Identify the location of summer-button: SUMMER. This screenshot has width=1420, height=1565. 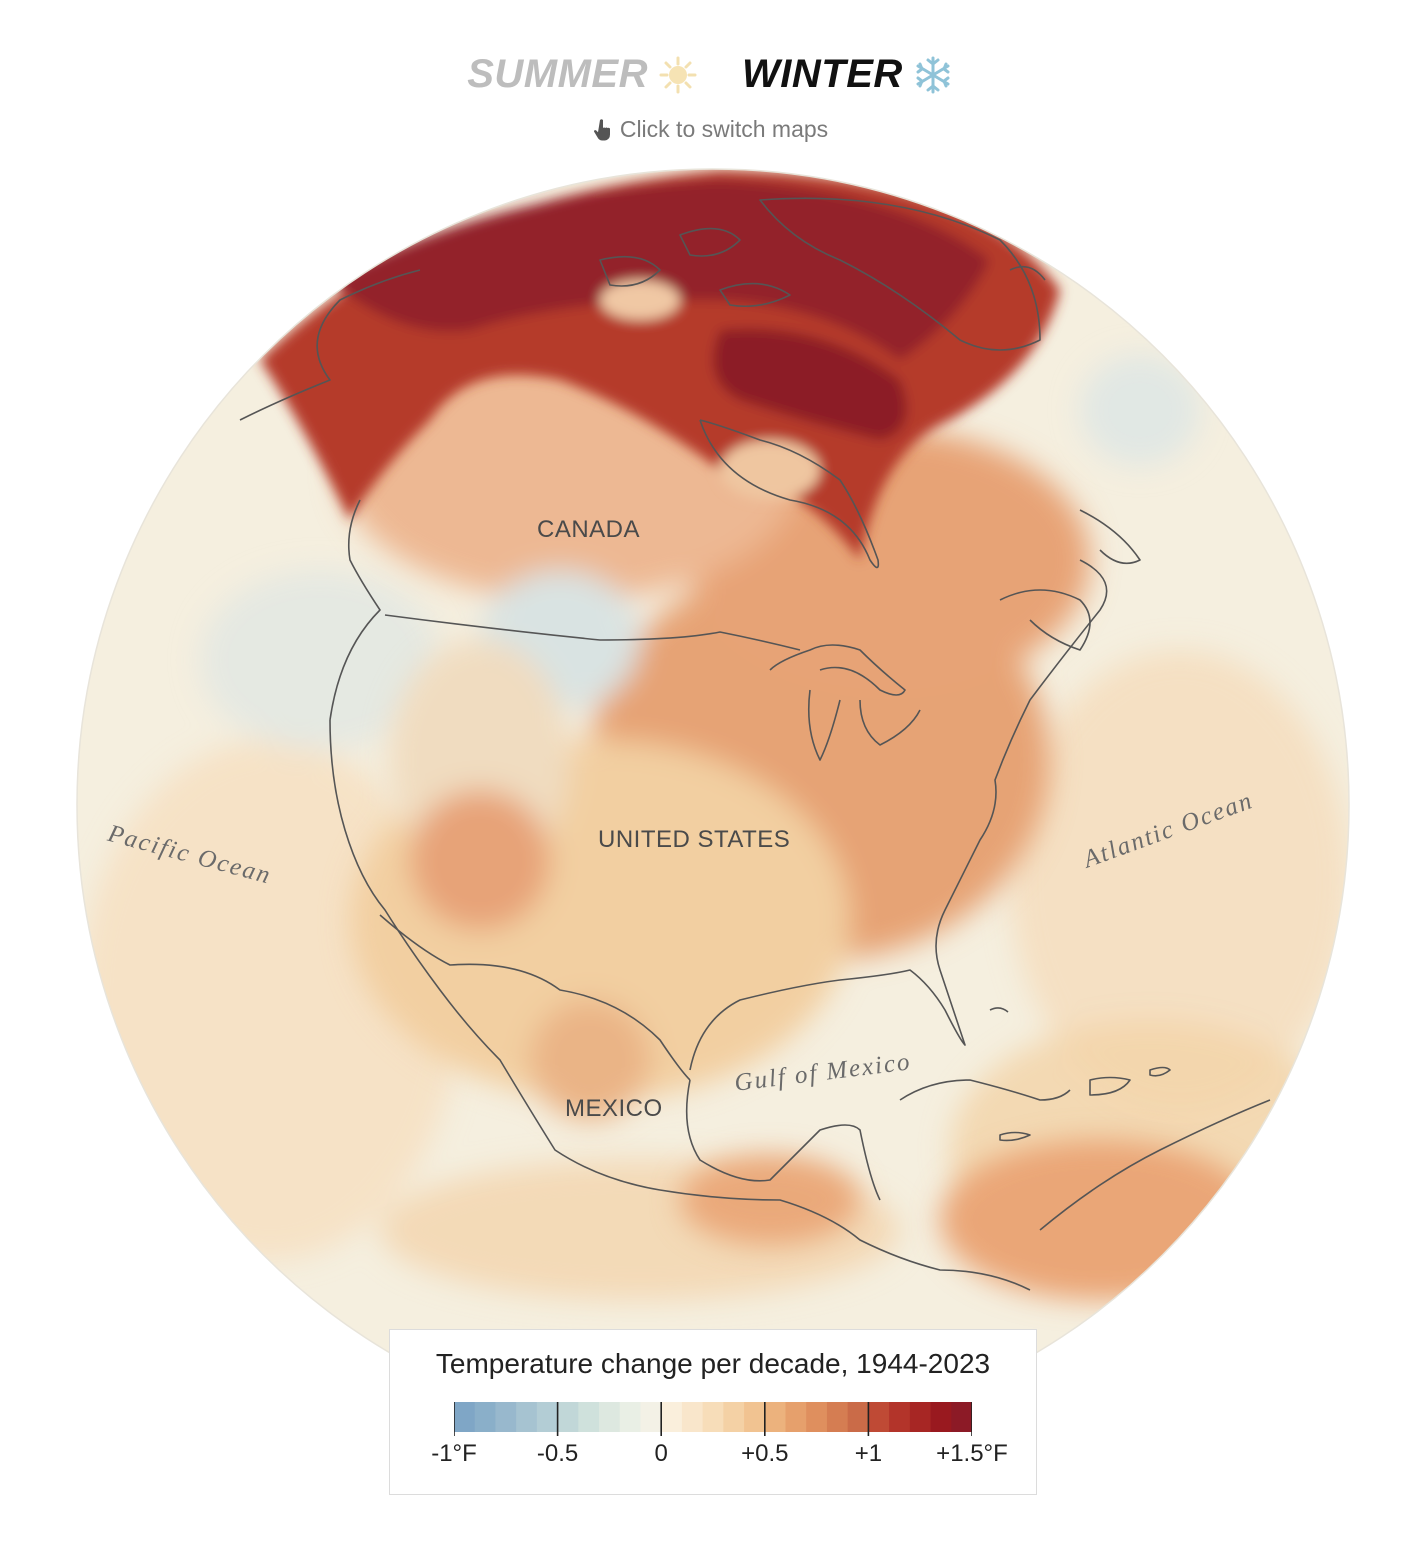
(582, 74).